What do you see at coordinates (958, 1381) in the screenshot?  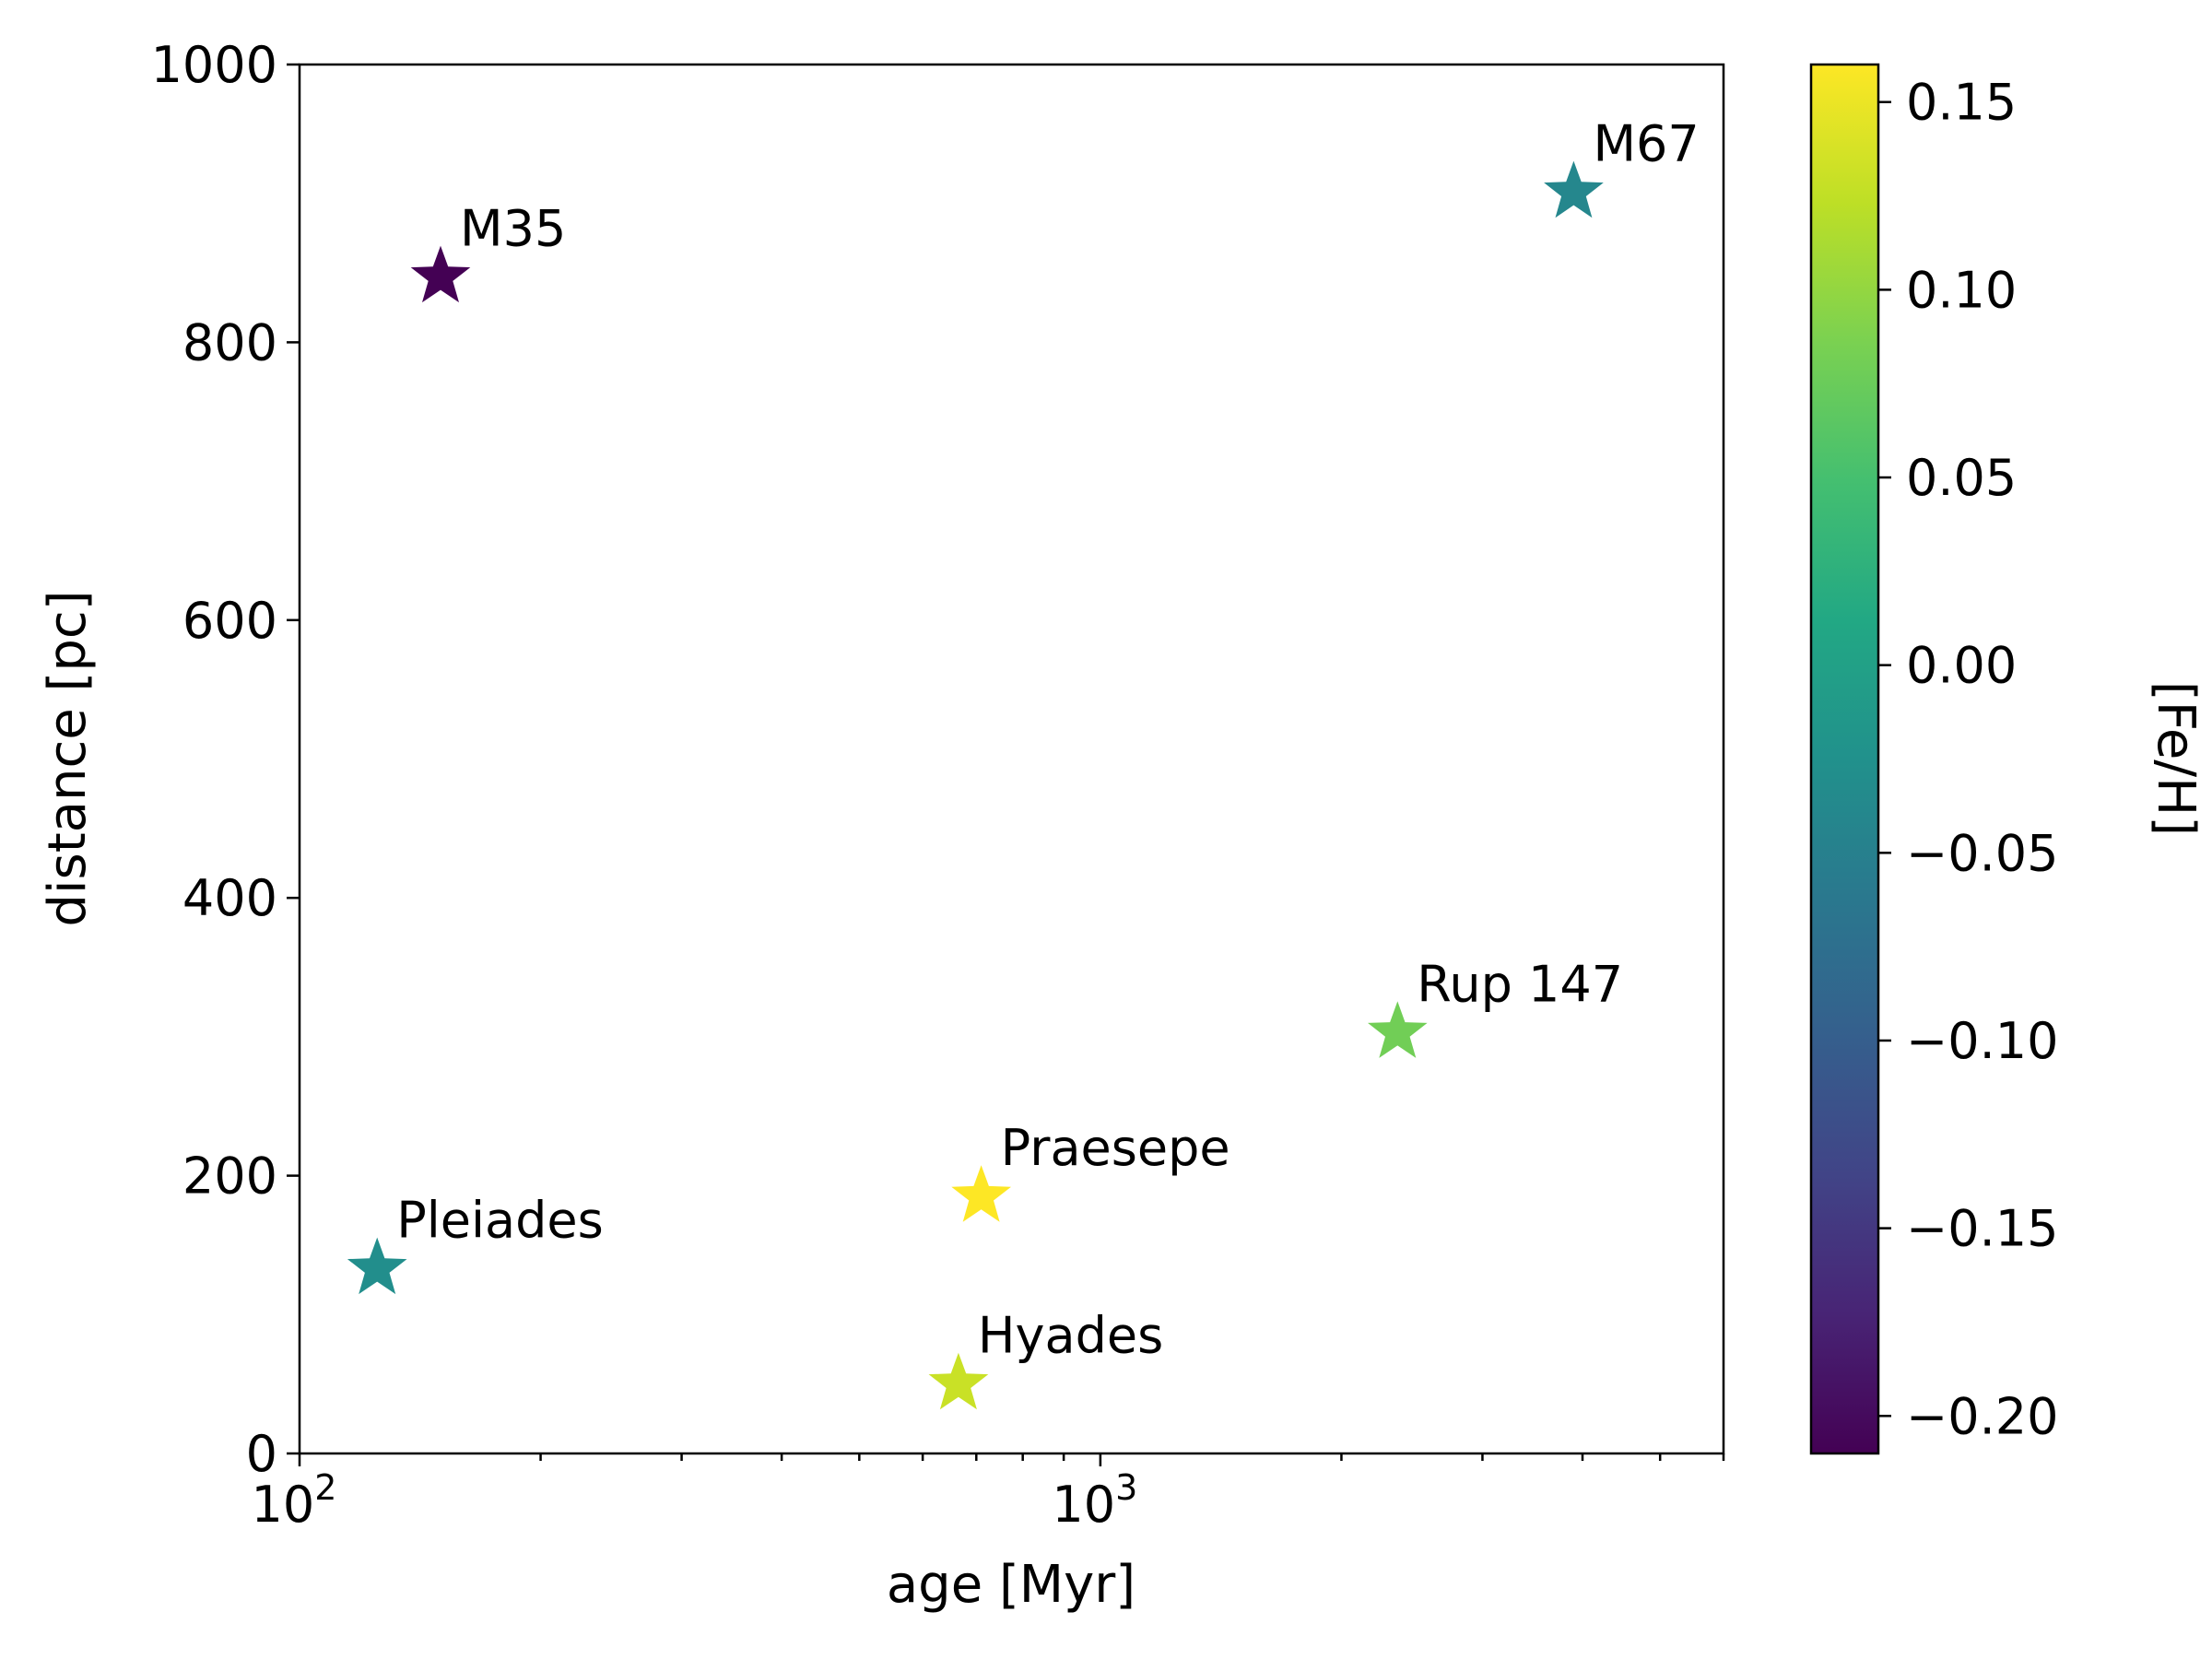 I see `data-point-hyades` at bounding box center [958, 1381].